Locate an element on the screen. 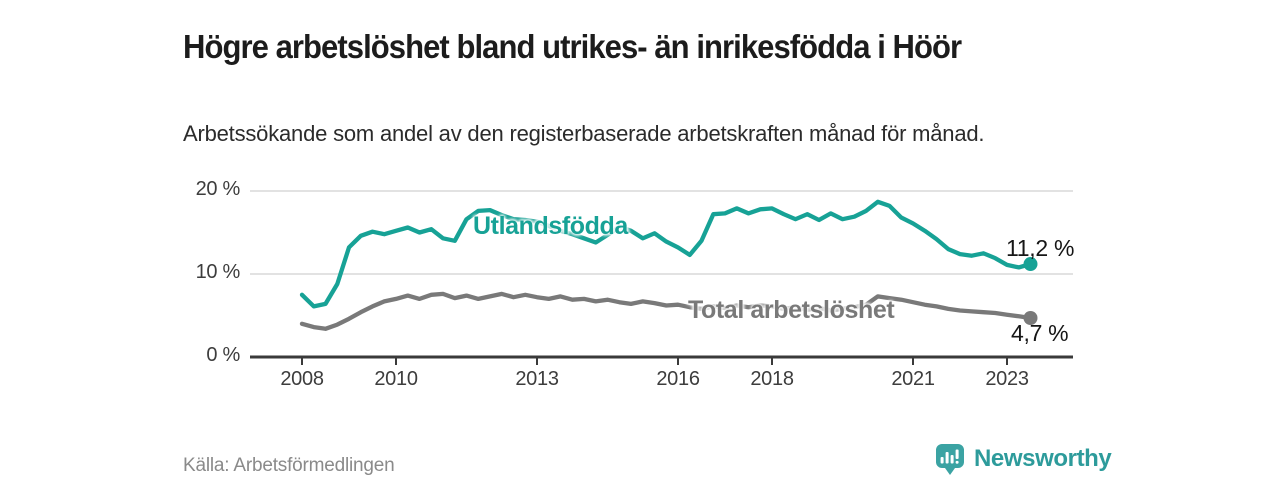  x-axis-tick-label: 2016 is located at coordinates (678, 379).